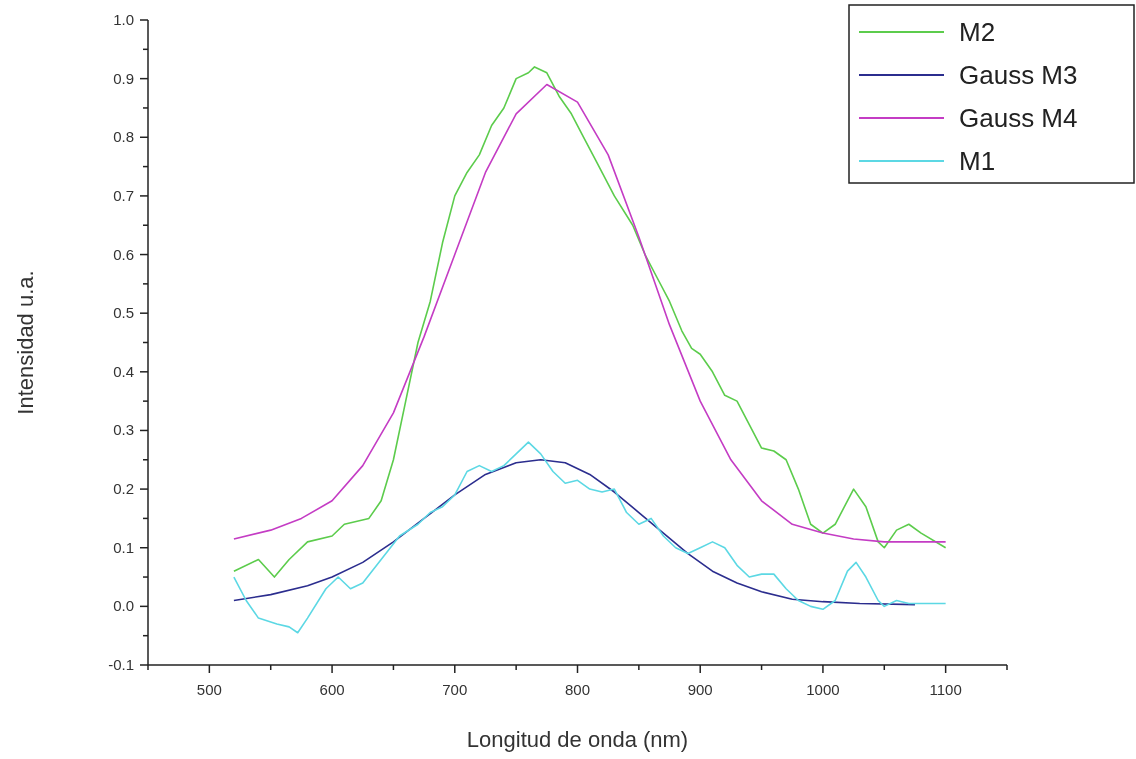 The image size is (1136, 759). I want to click on legend-label: M1, so click(977, 161).